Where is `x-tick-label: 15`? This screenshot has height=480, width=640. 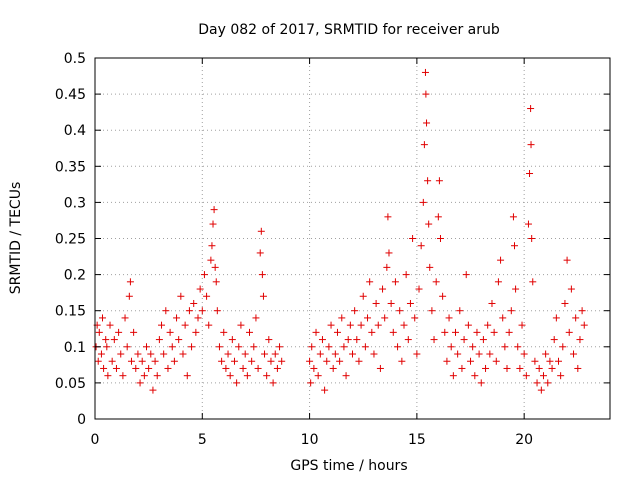
x-tick-label: 15 is located at coordinates (417, 440).